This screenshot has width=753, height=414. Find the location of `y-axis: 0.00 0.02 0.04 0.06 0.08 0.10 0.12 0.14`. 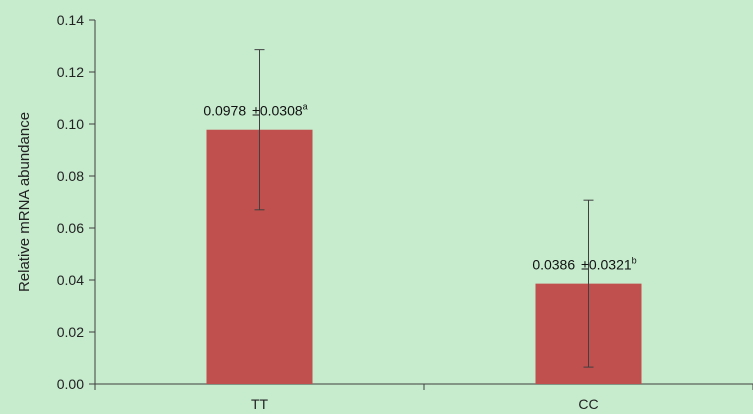

y-axis: 0.00 0.02 0.04 0.06 0.08 0.10 0.12 0.14 is located at coordinates (76, 202).